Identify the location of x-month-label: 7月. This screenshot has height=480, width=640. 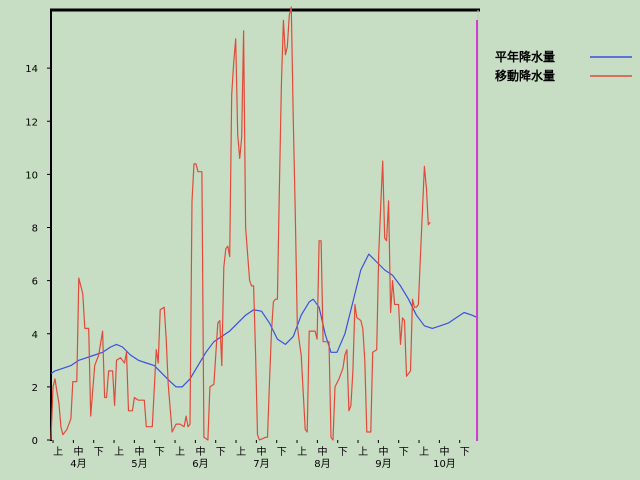
(261, 464).